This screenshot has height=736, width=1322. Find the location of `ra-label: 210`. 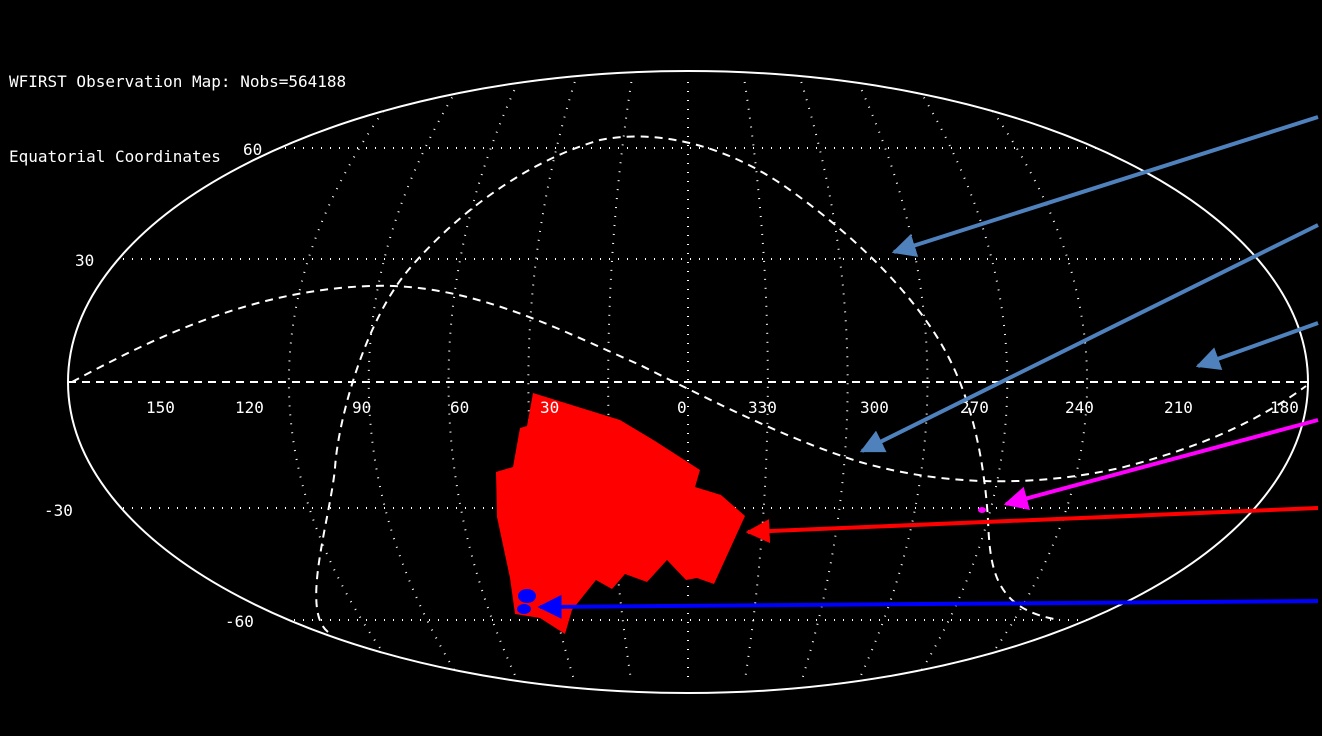

ra-label: 210 is located at coordinates (1178, 407).